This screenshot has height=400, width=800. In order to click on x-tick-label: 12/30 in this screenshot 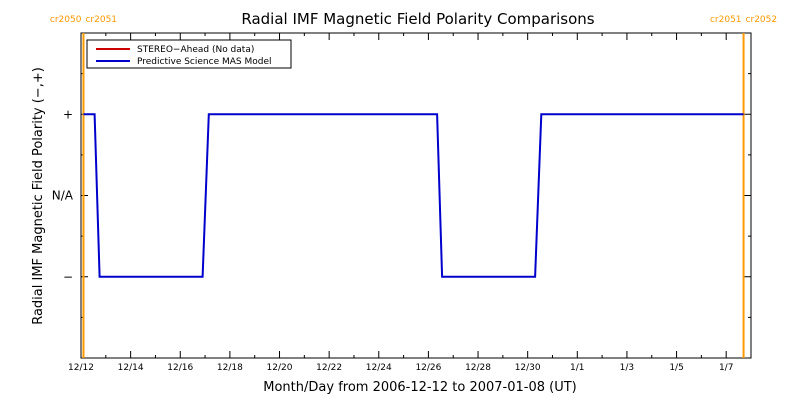, I will do `click(528, 368)`.